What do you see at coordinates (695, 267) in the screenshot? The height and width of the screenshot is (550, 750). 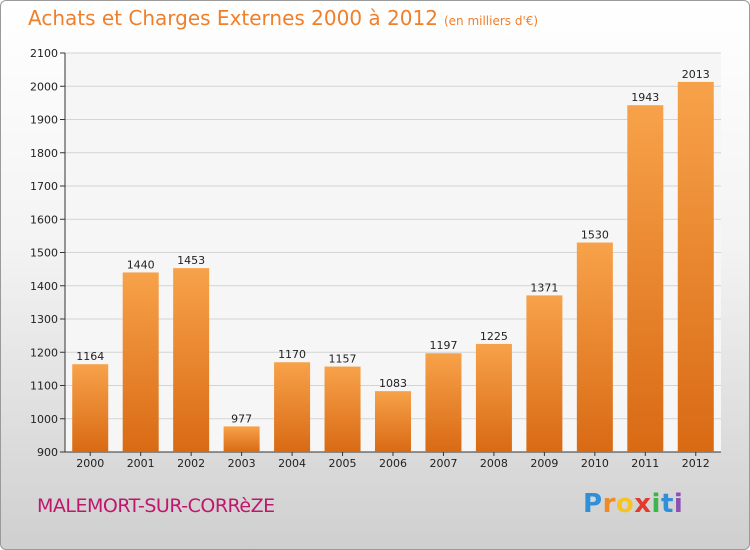 I see `bar-2012` at bounding box center [695, 267].